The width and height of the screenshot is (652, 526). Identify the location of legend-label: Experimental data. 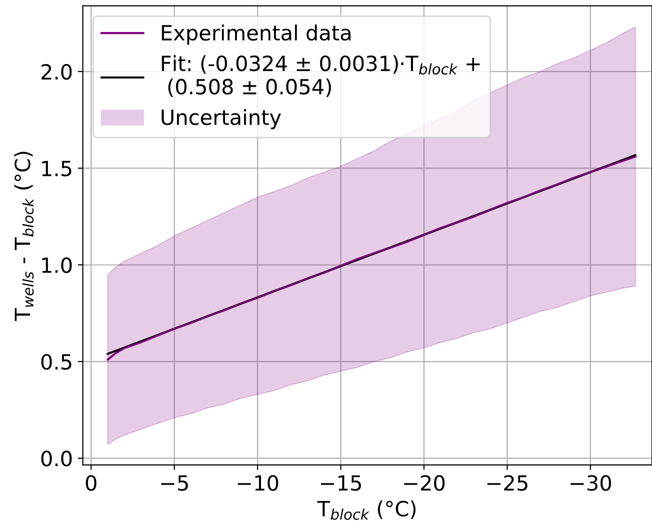
(256, 34).